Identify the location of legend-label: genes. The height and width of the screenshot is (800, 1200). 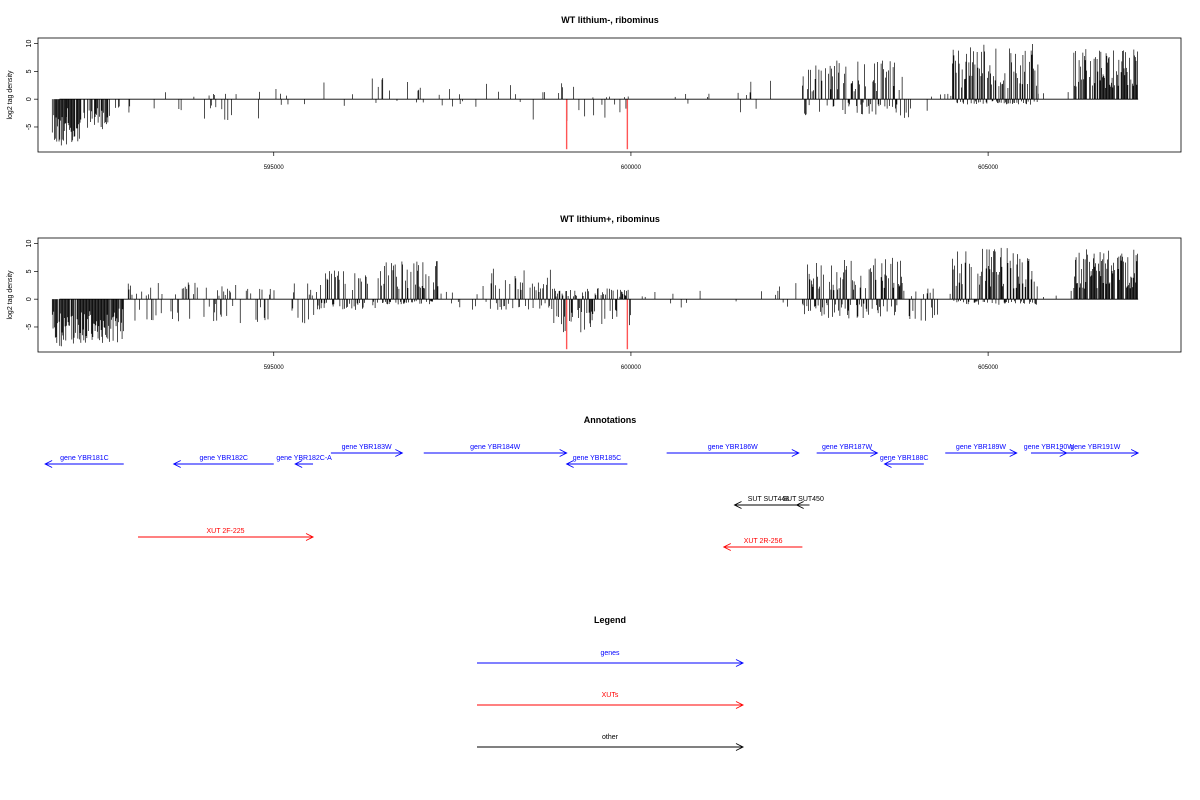
(610, 653).